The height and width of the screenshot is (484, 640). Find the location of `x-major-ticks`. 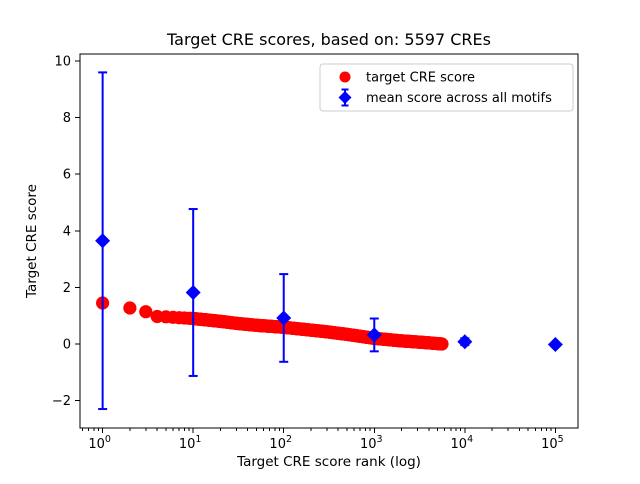

x-major-ticks is located at coordinates (329, 430).